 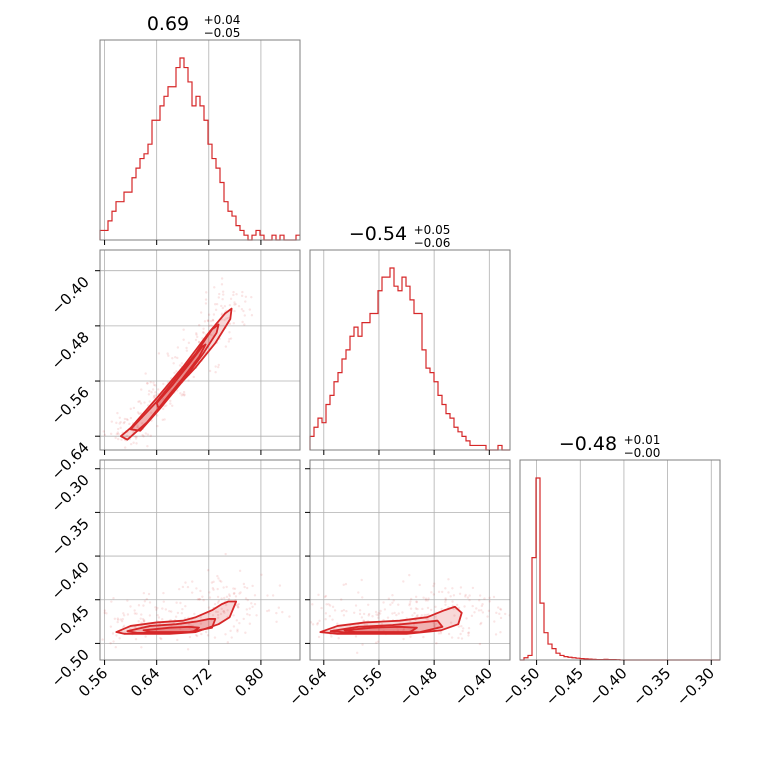 I want to click on y-tick-label-p1-1: −0.56, so click(x=70, y=405).